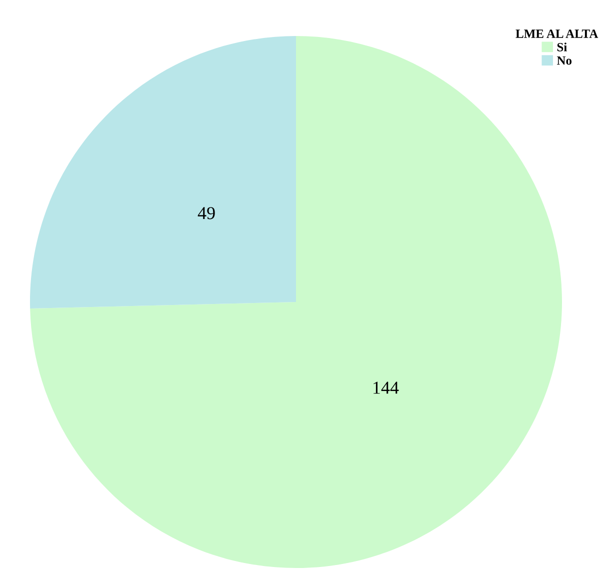 The image size is (610, 583). I want to click on legend-label: No, so click(564, 60).